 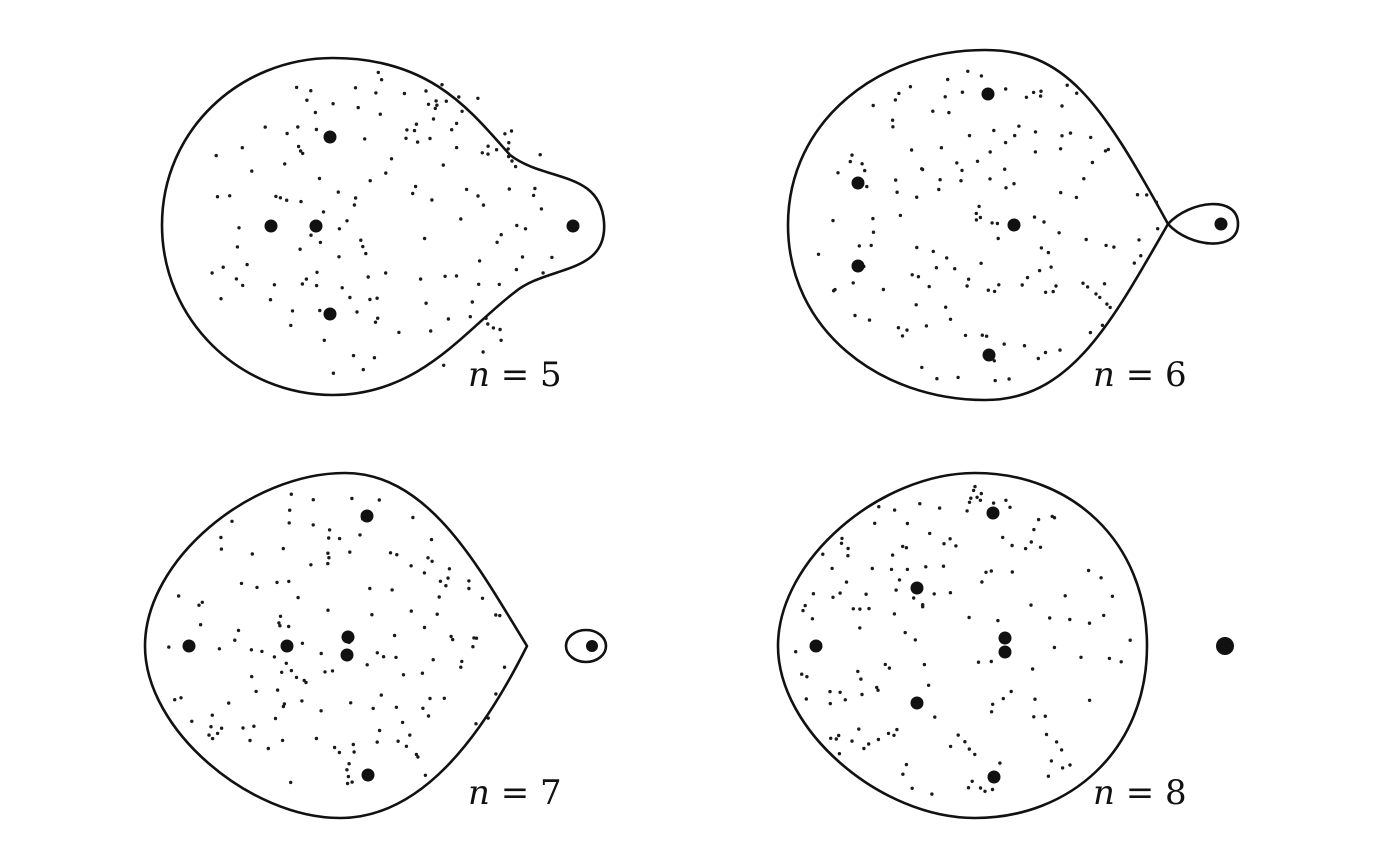 I want to click on boundary-curve-n5, so click(x=383, y=226).